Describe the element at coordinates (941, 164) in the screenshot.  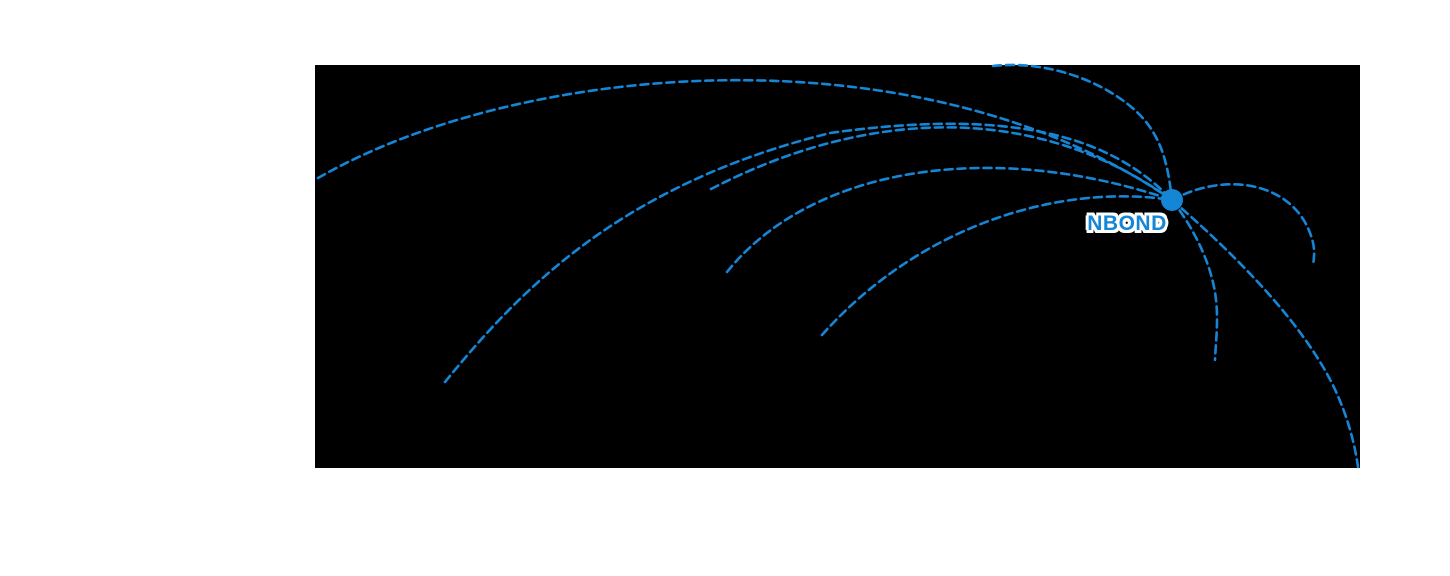
I see `edge-west-upper` at that location.